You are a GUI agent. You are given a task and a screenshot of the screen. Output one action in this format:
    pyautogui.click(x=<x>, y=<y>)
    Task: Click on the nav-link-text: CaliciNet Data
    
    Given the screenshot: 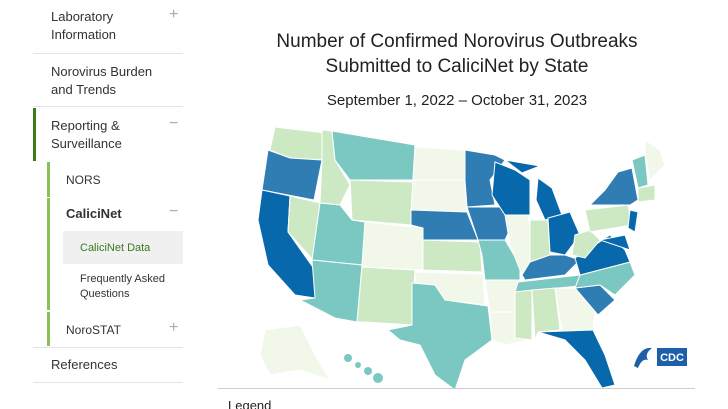 What is the action you would take?
    pyautogui.click(x=115, y=248)
    